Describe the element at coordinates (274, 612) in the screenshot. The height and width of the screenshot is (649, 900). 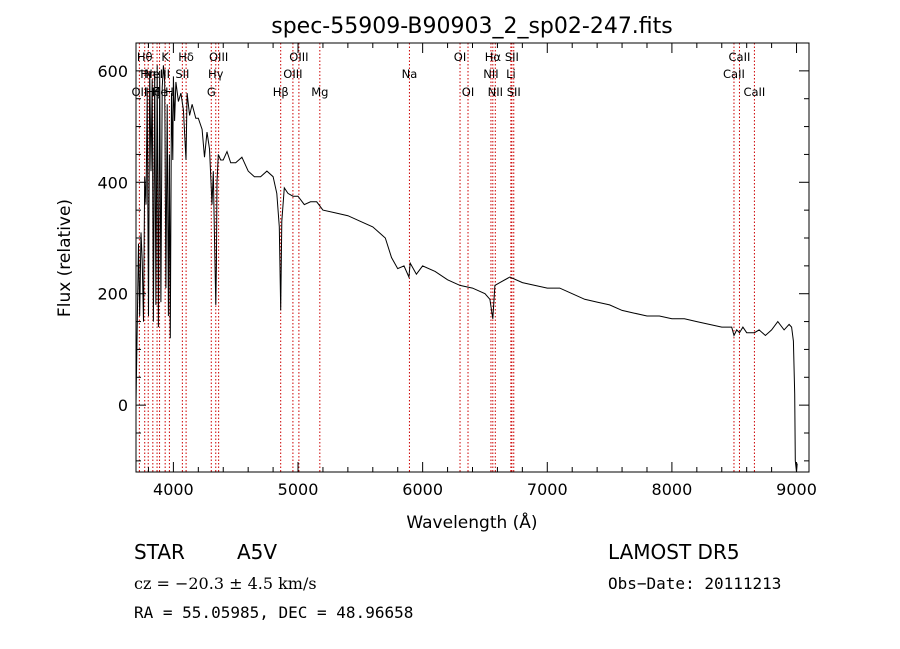
I see `coordinates: RA = 55.05985, DEC = 48.96658` at that location.